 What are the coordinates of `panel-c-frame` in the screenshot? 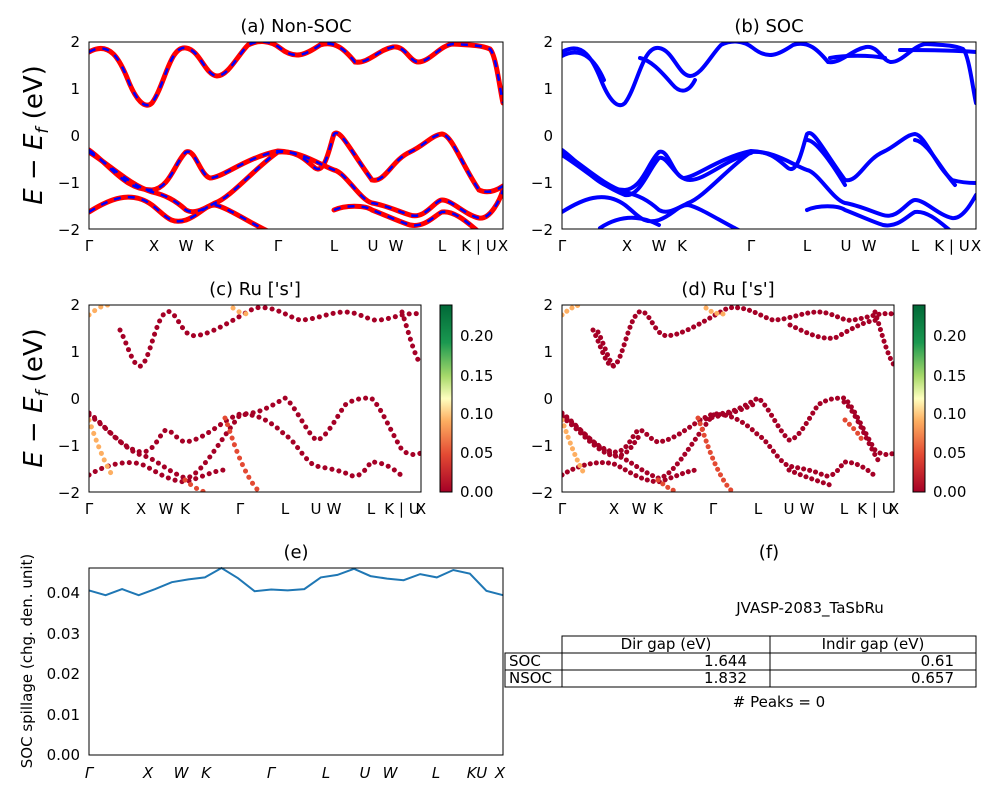 It's located at (255, 398).